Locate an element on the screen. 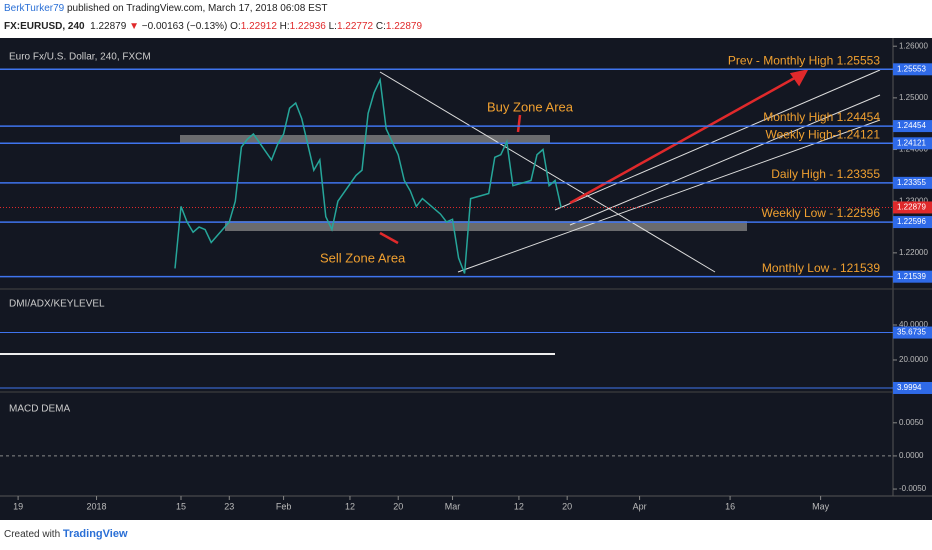 The image size is (932, 550). x-tick-label: 23 is located at coordinates (229, 506).